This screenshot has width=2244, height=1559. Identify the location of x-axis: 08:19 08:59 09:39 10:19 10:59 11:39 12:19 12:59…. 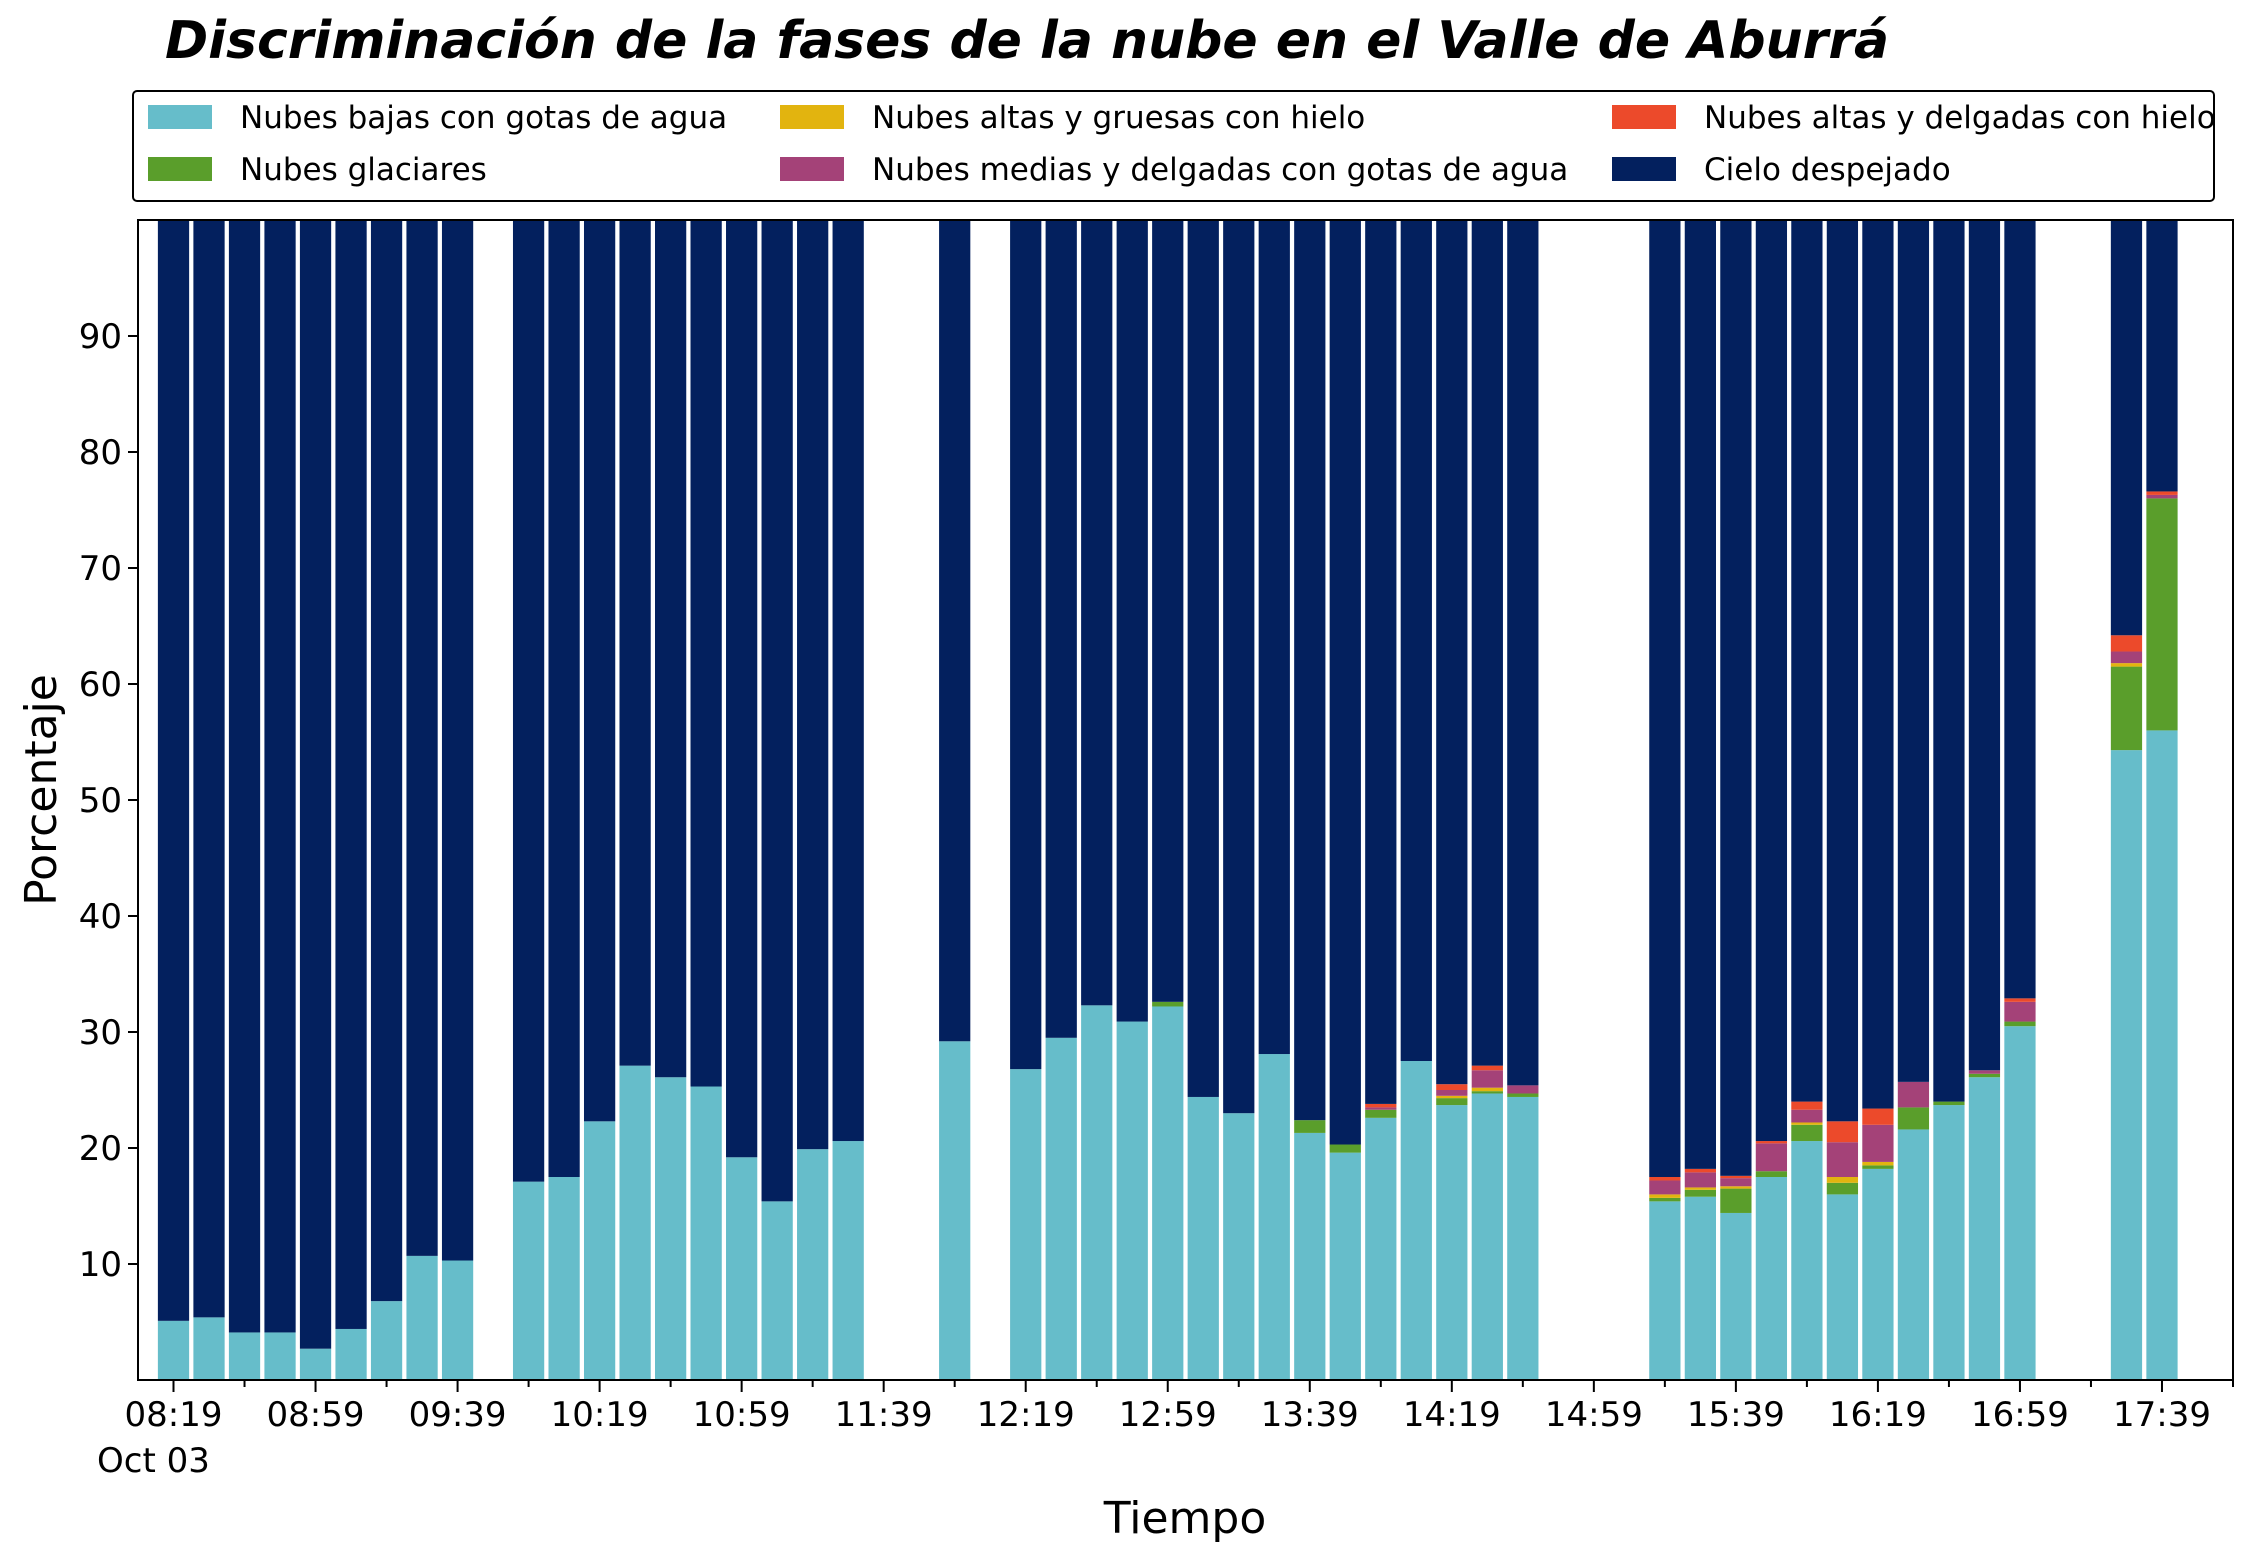
(1179, 1407).